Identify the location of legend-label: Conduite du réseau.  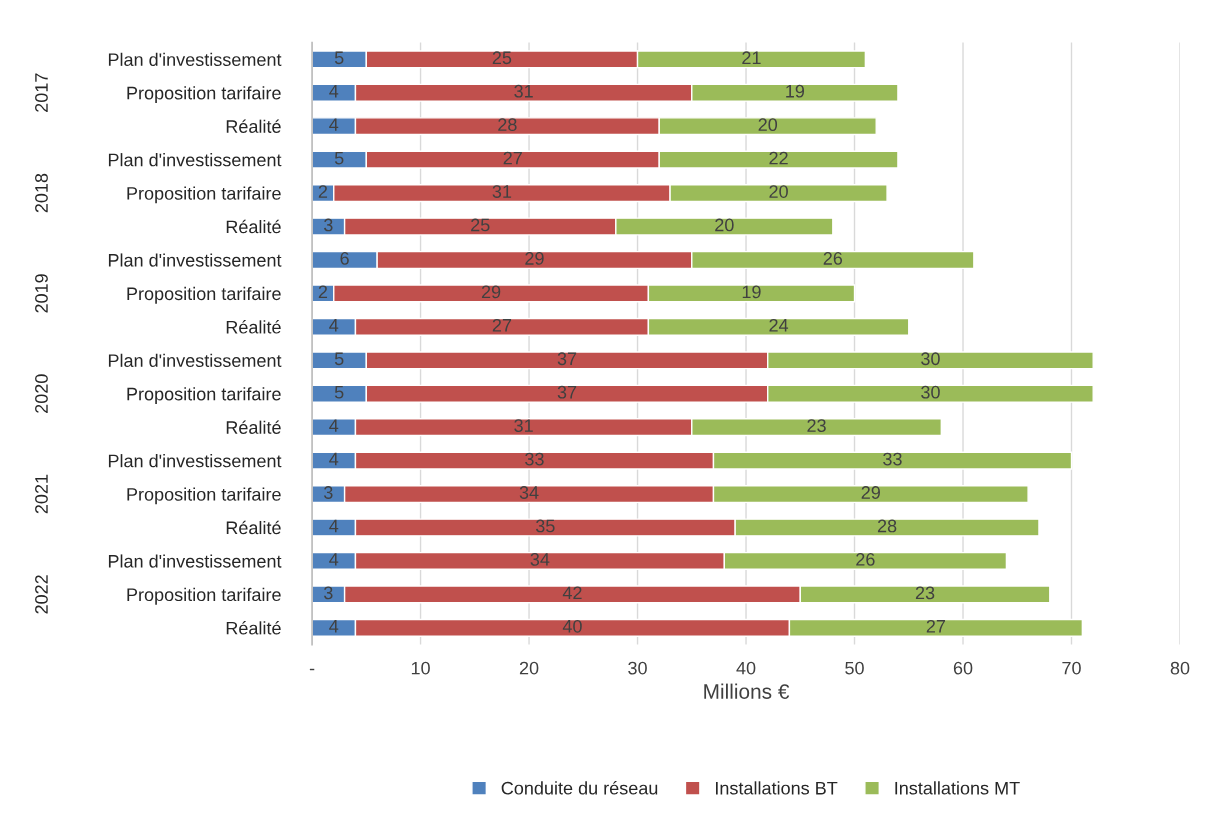
(579, 788).